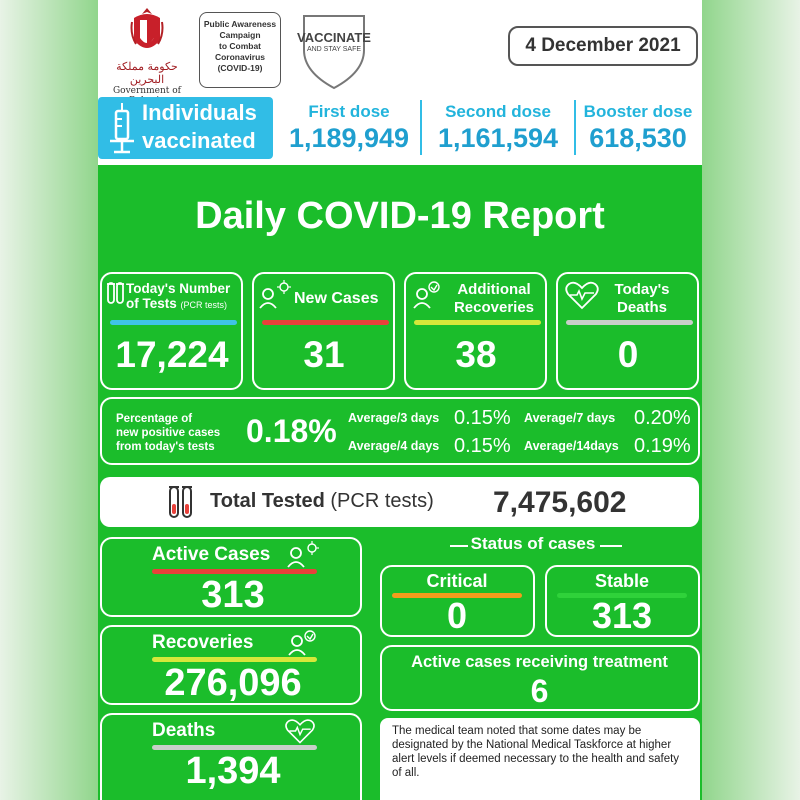 The image size is (800, 800). Describe the element at coordinates (154, 419) in the screenshot. I see `percentage-label-line: Percentage of` at that location.